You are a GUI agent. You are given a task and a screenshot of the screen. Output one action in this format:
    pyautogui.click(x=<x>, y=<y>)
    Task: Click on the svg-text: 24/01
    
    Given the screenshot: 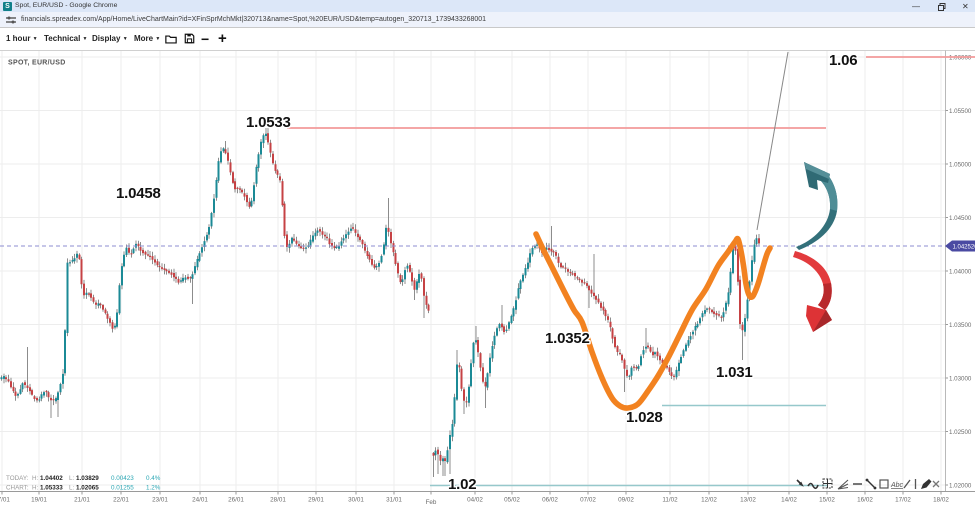 What is the action you would take?
    pyautogui.click(x=200, y=500)
    